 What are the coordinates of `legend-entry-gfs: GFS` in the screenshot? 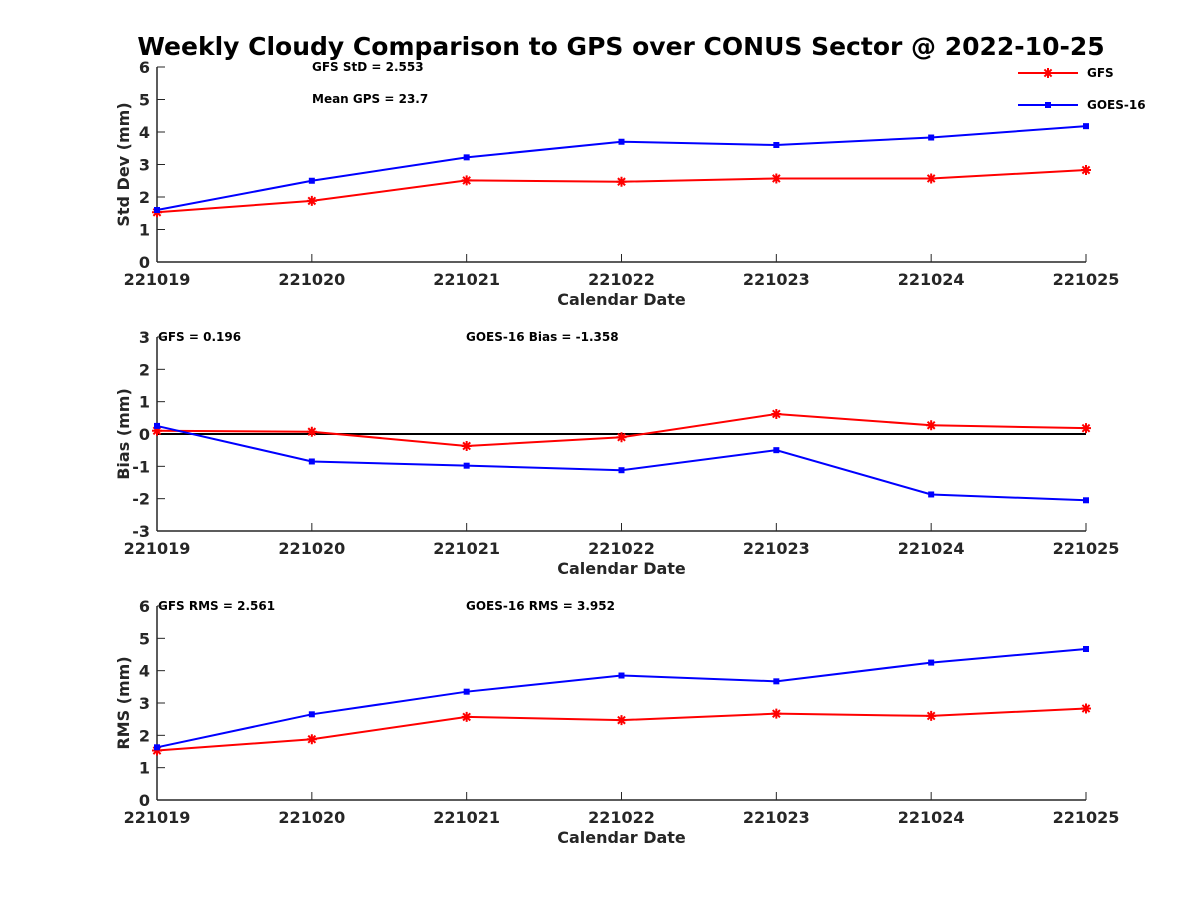 It's located at (1066, 73).